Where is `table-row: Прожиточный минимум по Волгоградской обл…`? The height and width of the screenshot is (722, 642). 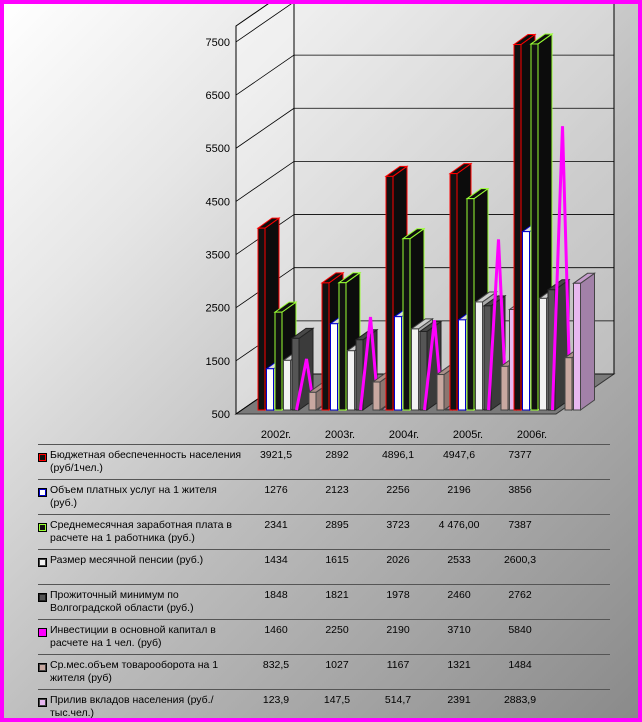
table-row: Прожиточный минимум по Волгоградской обл… is located at coordinates (324, 601).